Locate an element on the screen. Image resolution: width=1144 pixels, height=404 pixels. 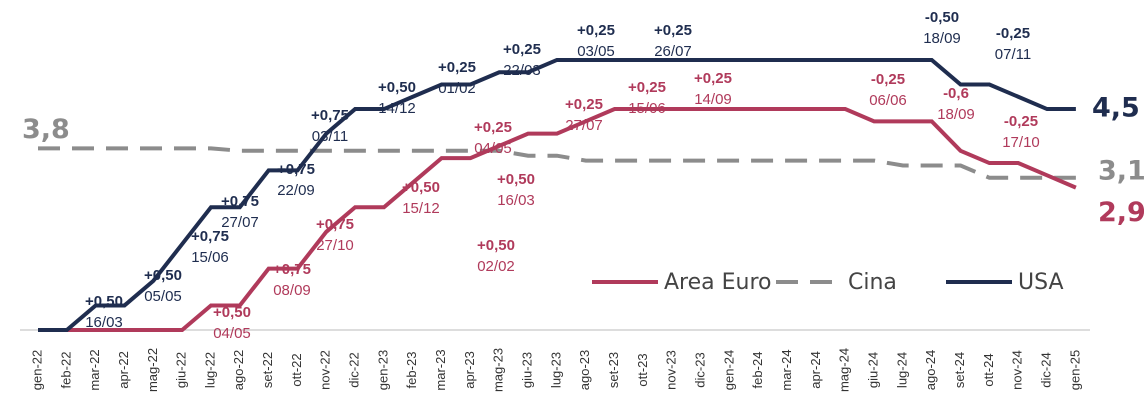
annotation-date: 08/09 is located at coordinates (292, 290).